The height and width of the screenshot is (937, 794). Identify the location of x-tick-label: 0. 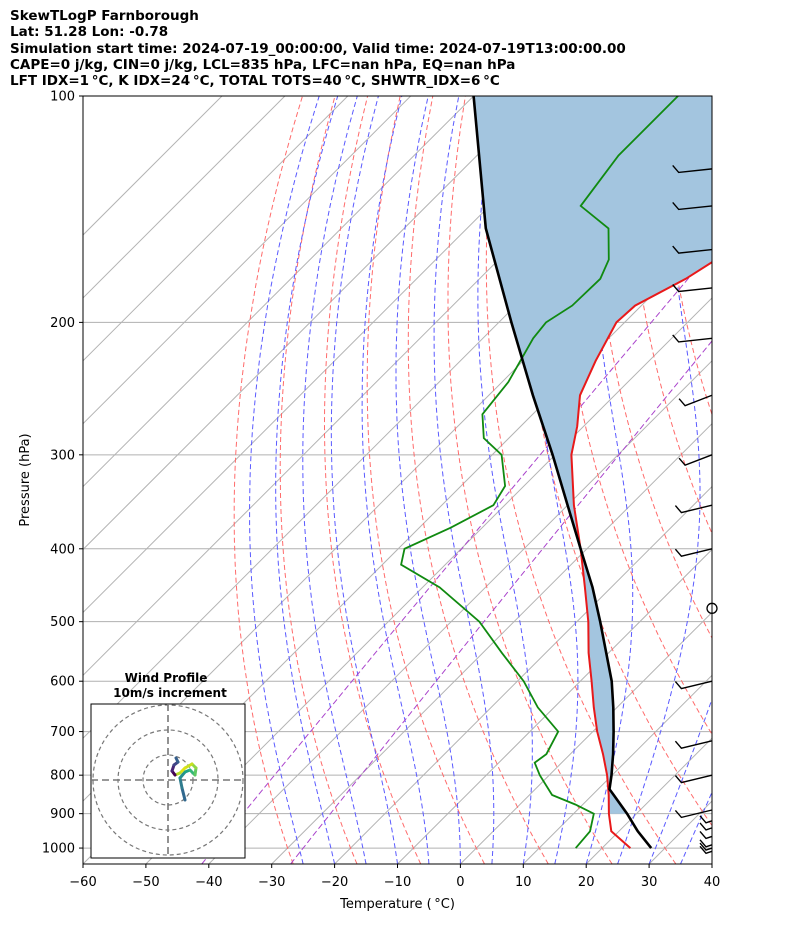
(460, 882).